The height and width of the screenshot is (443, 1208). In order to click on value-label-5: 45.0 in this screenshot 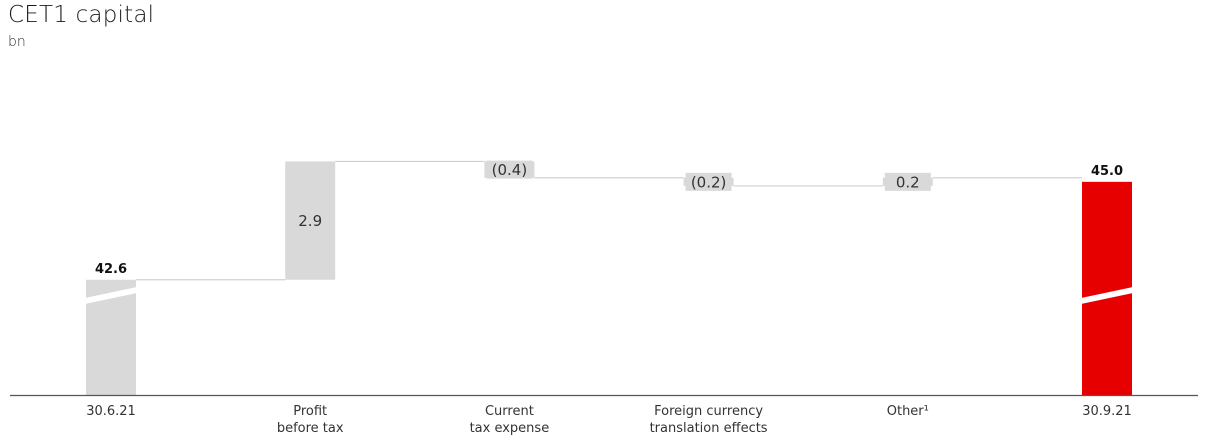, I will do `click(1107, 171)`.